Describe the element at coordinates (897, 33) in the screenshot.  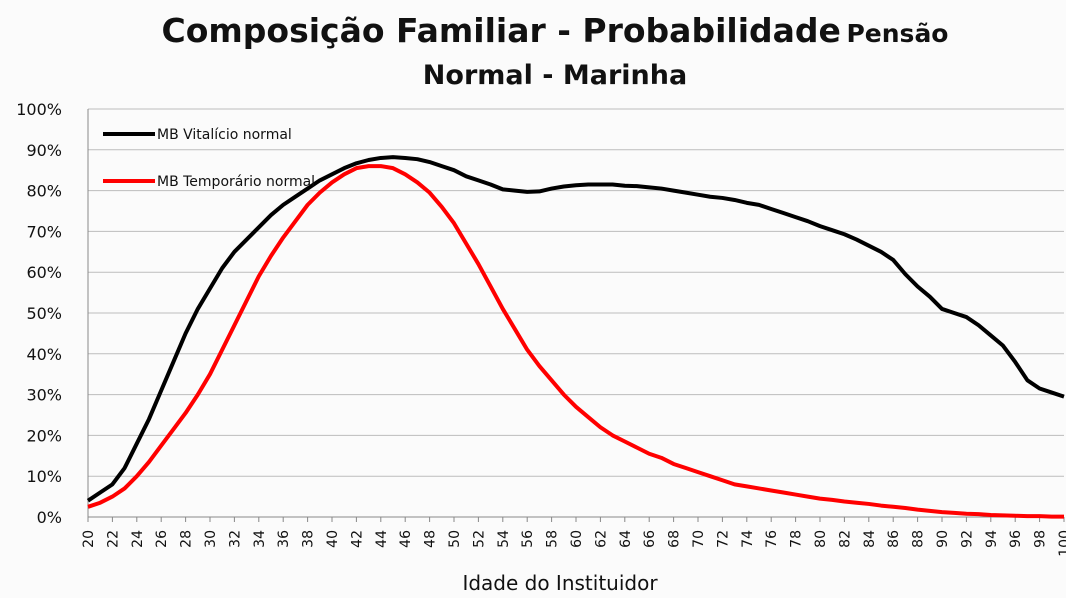
I see `title-suffix: Pensão` at that location.